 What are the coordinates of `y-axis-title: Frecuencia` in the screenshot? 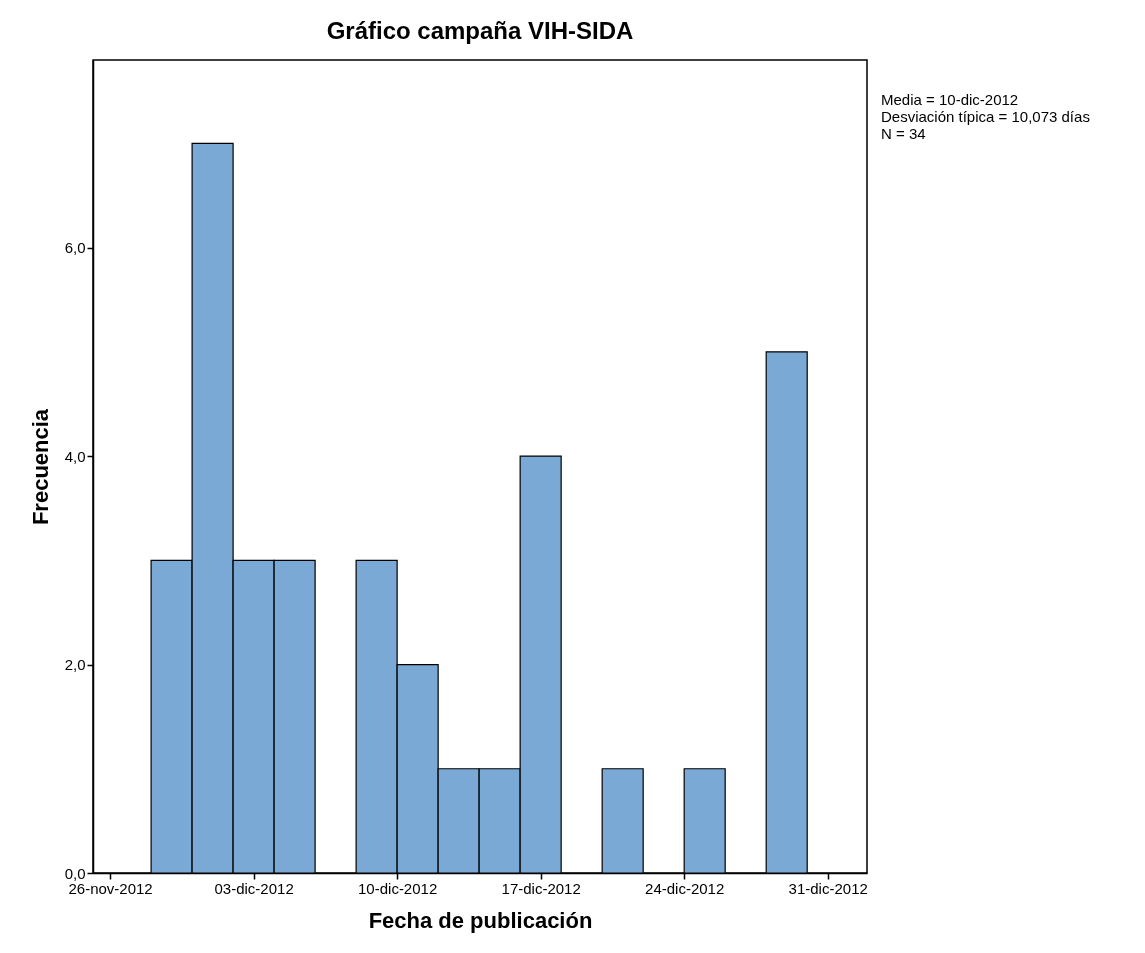 It's located at (40, 467).